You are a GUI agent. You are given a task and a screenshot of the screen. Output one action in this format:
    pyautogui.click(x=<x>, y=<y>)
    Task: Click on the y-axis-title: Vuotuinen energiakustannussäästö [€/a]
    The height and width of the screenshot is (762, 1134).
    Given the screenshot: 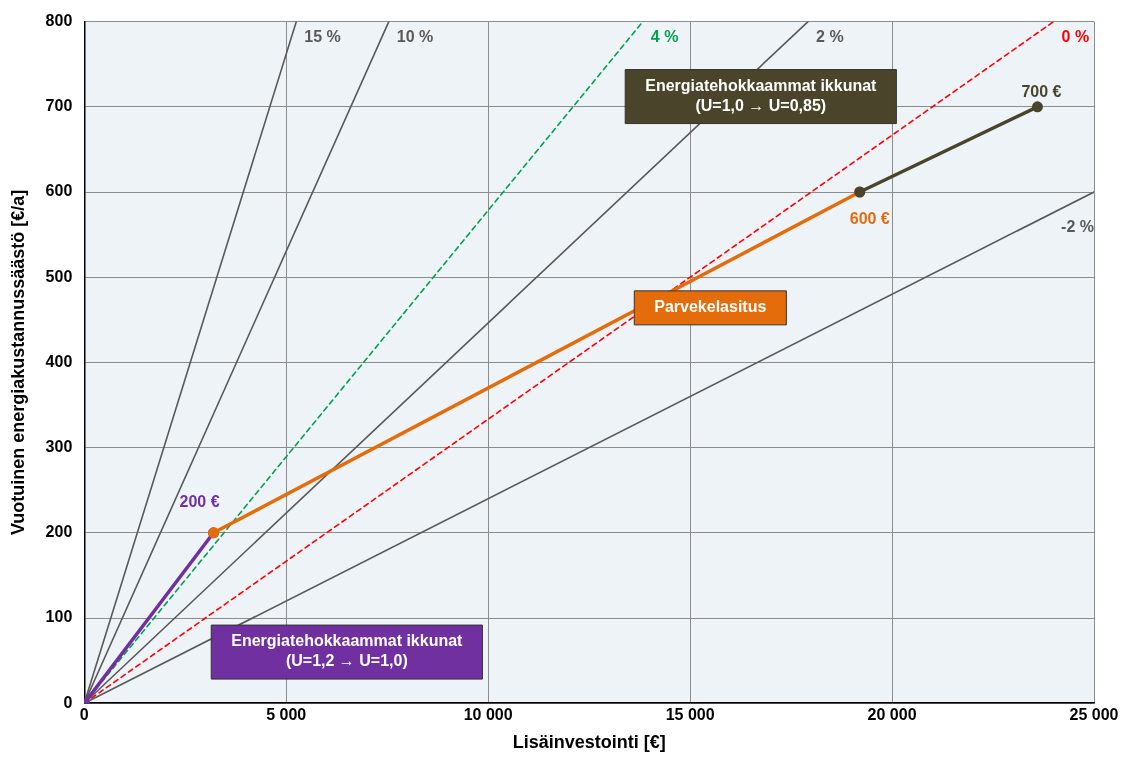 What is the action you would take?
    pyautogui.click(x=17, y=362)
    